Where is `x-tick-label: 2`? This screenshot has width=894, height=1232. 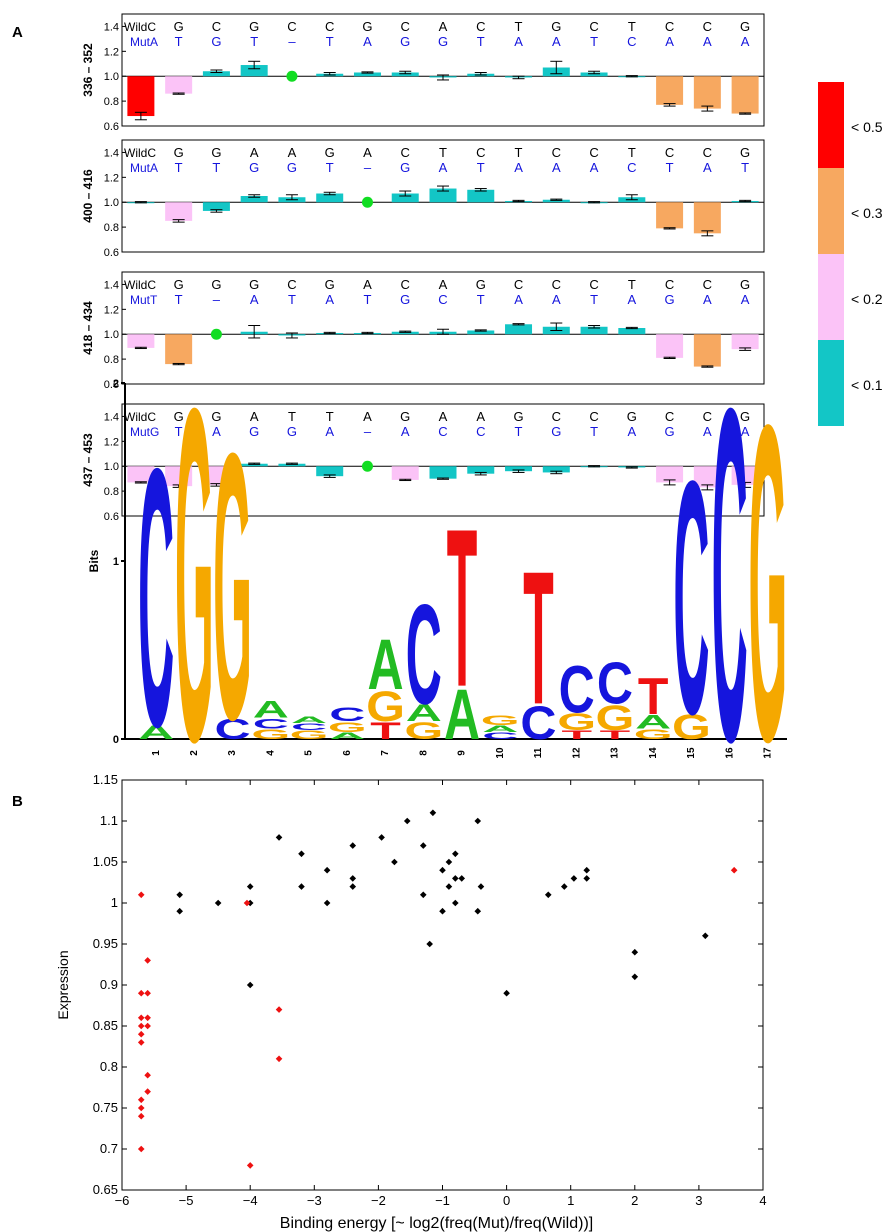 x-tick-label: 2 is located at coordinates (634, 1200).